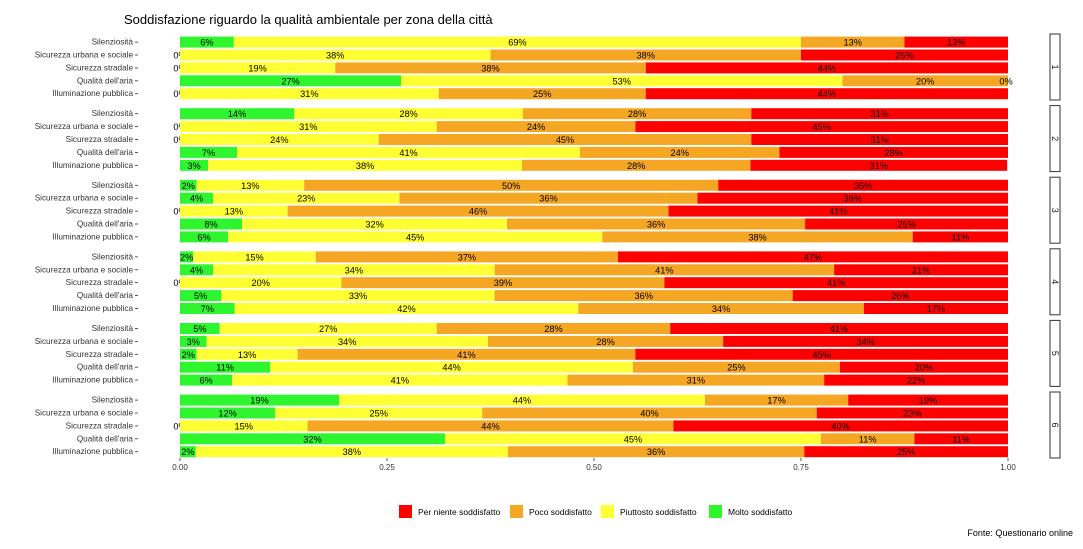 This screenshot has width=1083, height=549. Describe the element at coordinates (205, 381) in the screenshot. I see `data-label: 6%` at that location.